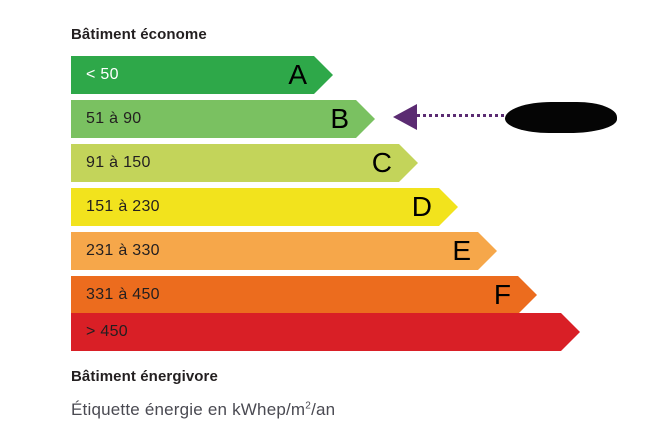 This screenshot has height=441, width=667. I want to click on bar-shape-g, so click(325, 332).